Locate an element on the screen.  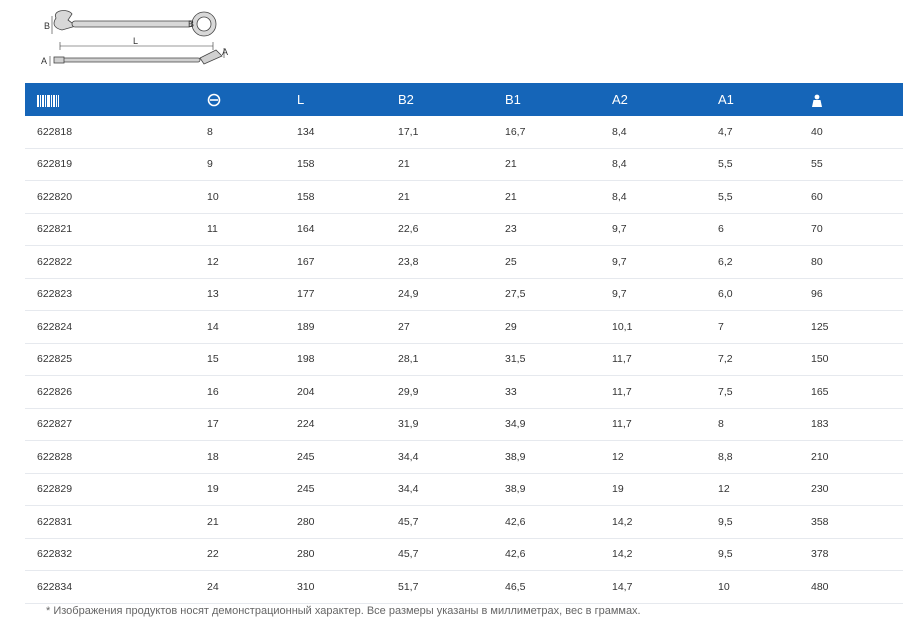
table-row: 622822 12 167 23,8 25 9,7 6,2 80 is located at coordinates (464, 262).